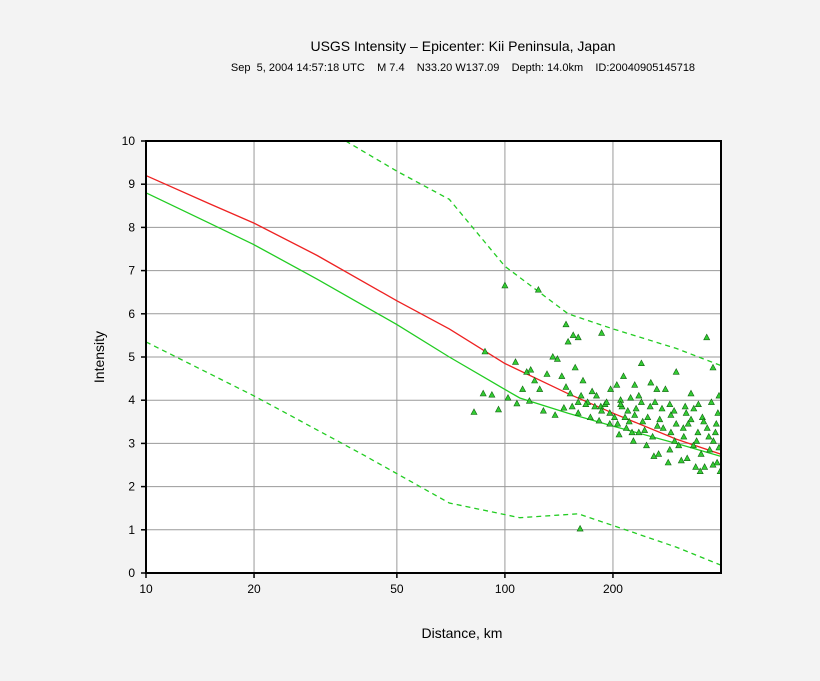 This screenshot has height=681, width=820. I want to click on y-tick-label: 1, so click(131, 530).